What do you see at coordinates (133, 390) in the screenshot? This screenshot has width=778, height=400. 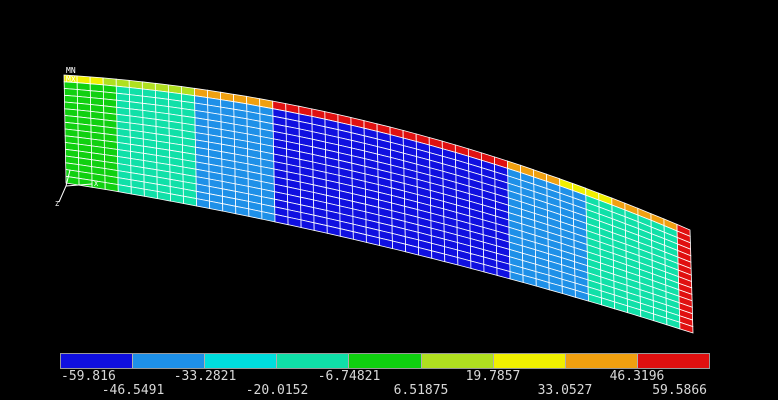 I see `legend-label-1: -46.5491` at bounding box center [133, 390].